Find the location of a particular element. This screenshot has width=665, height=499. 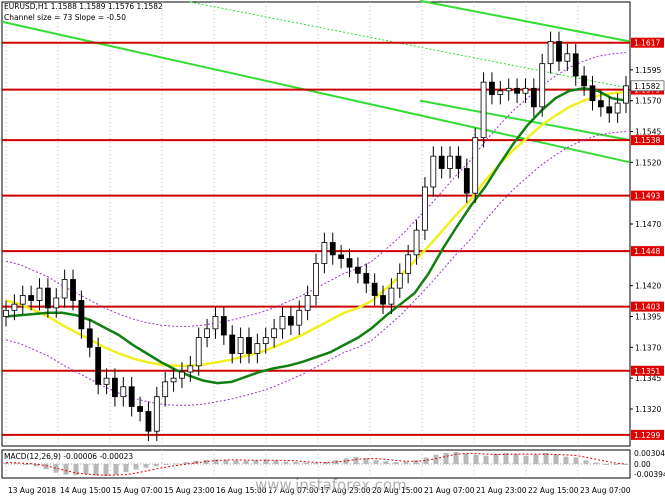

watermark: www.instaforex.com is located at coordinates (331, 485).